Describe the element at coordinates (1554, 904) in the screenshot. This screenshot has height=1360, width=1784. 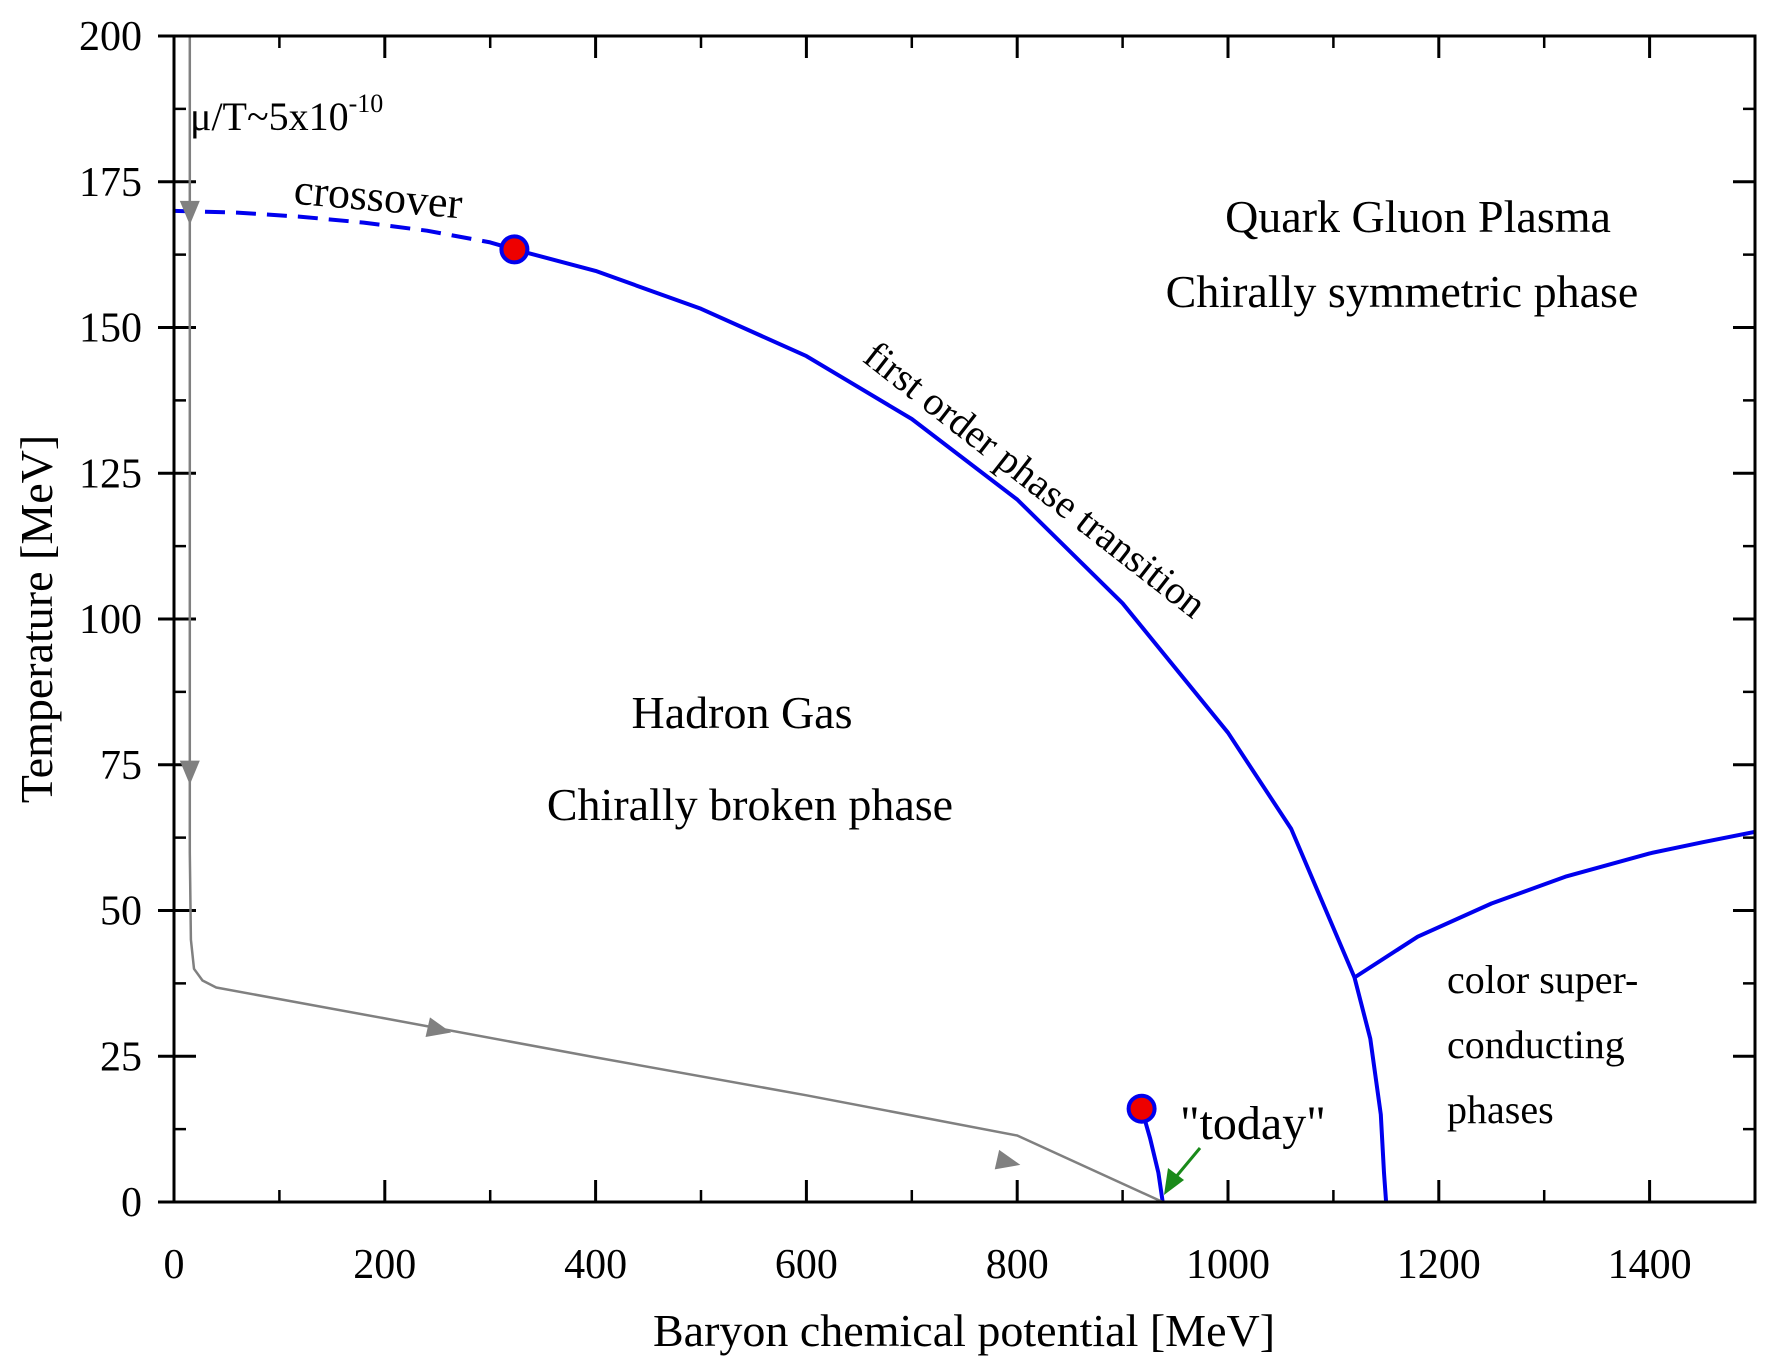
I see `color-superconducting-boundary-line` at that location.